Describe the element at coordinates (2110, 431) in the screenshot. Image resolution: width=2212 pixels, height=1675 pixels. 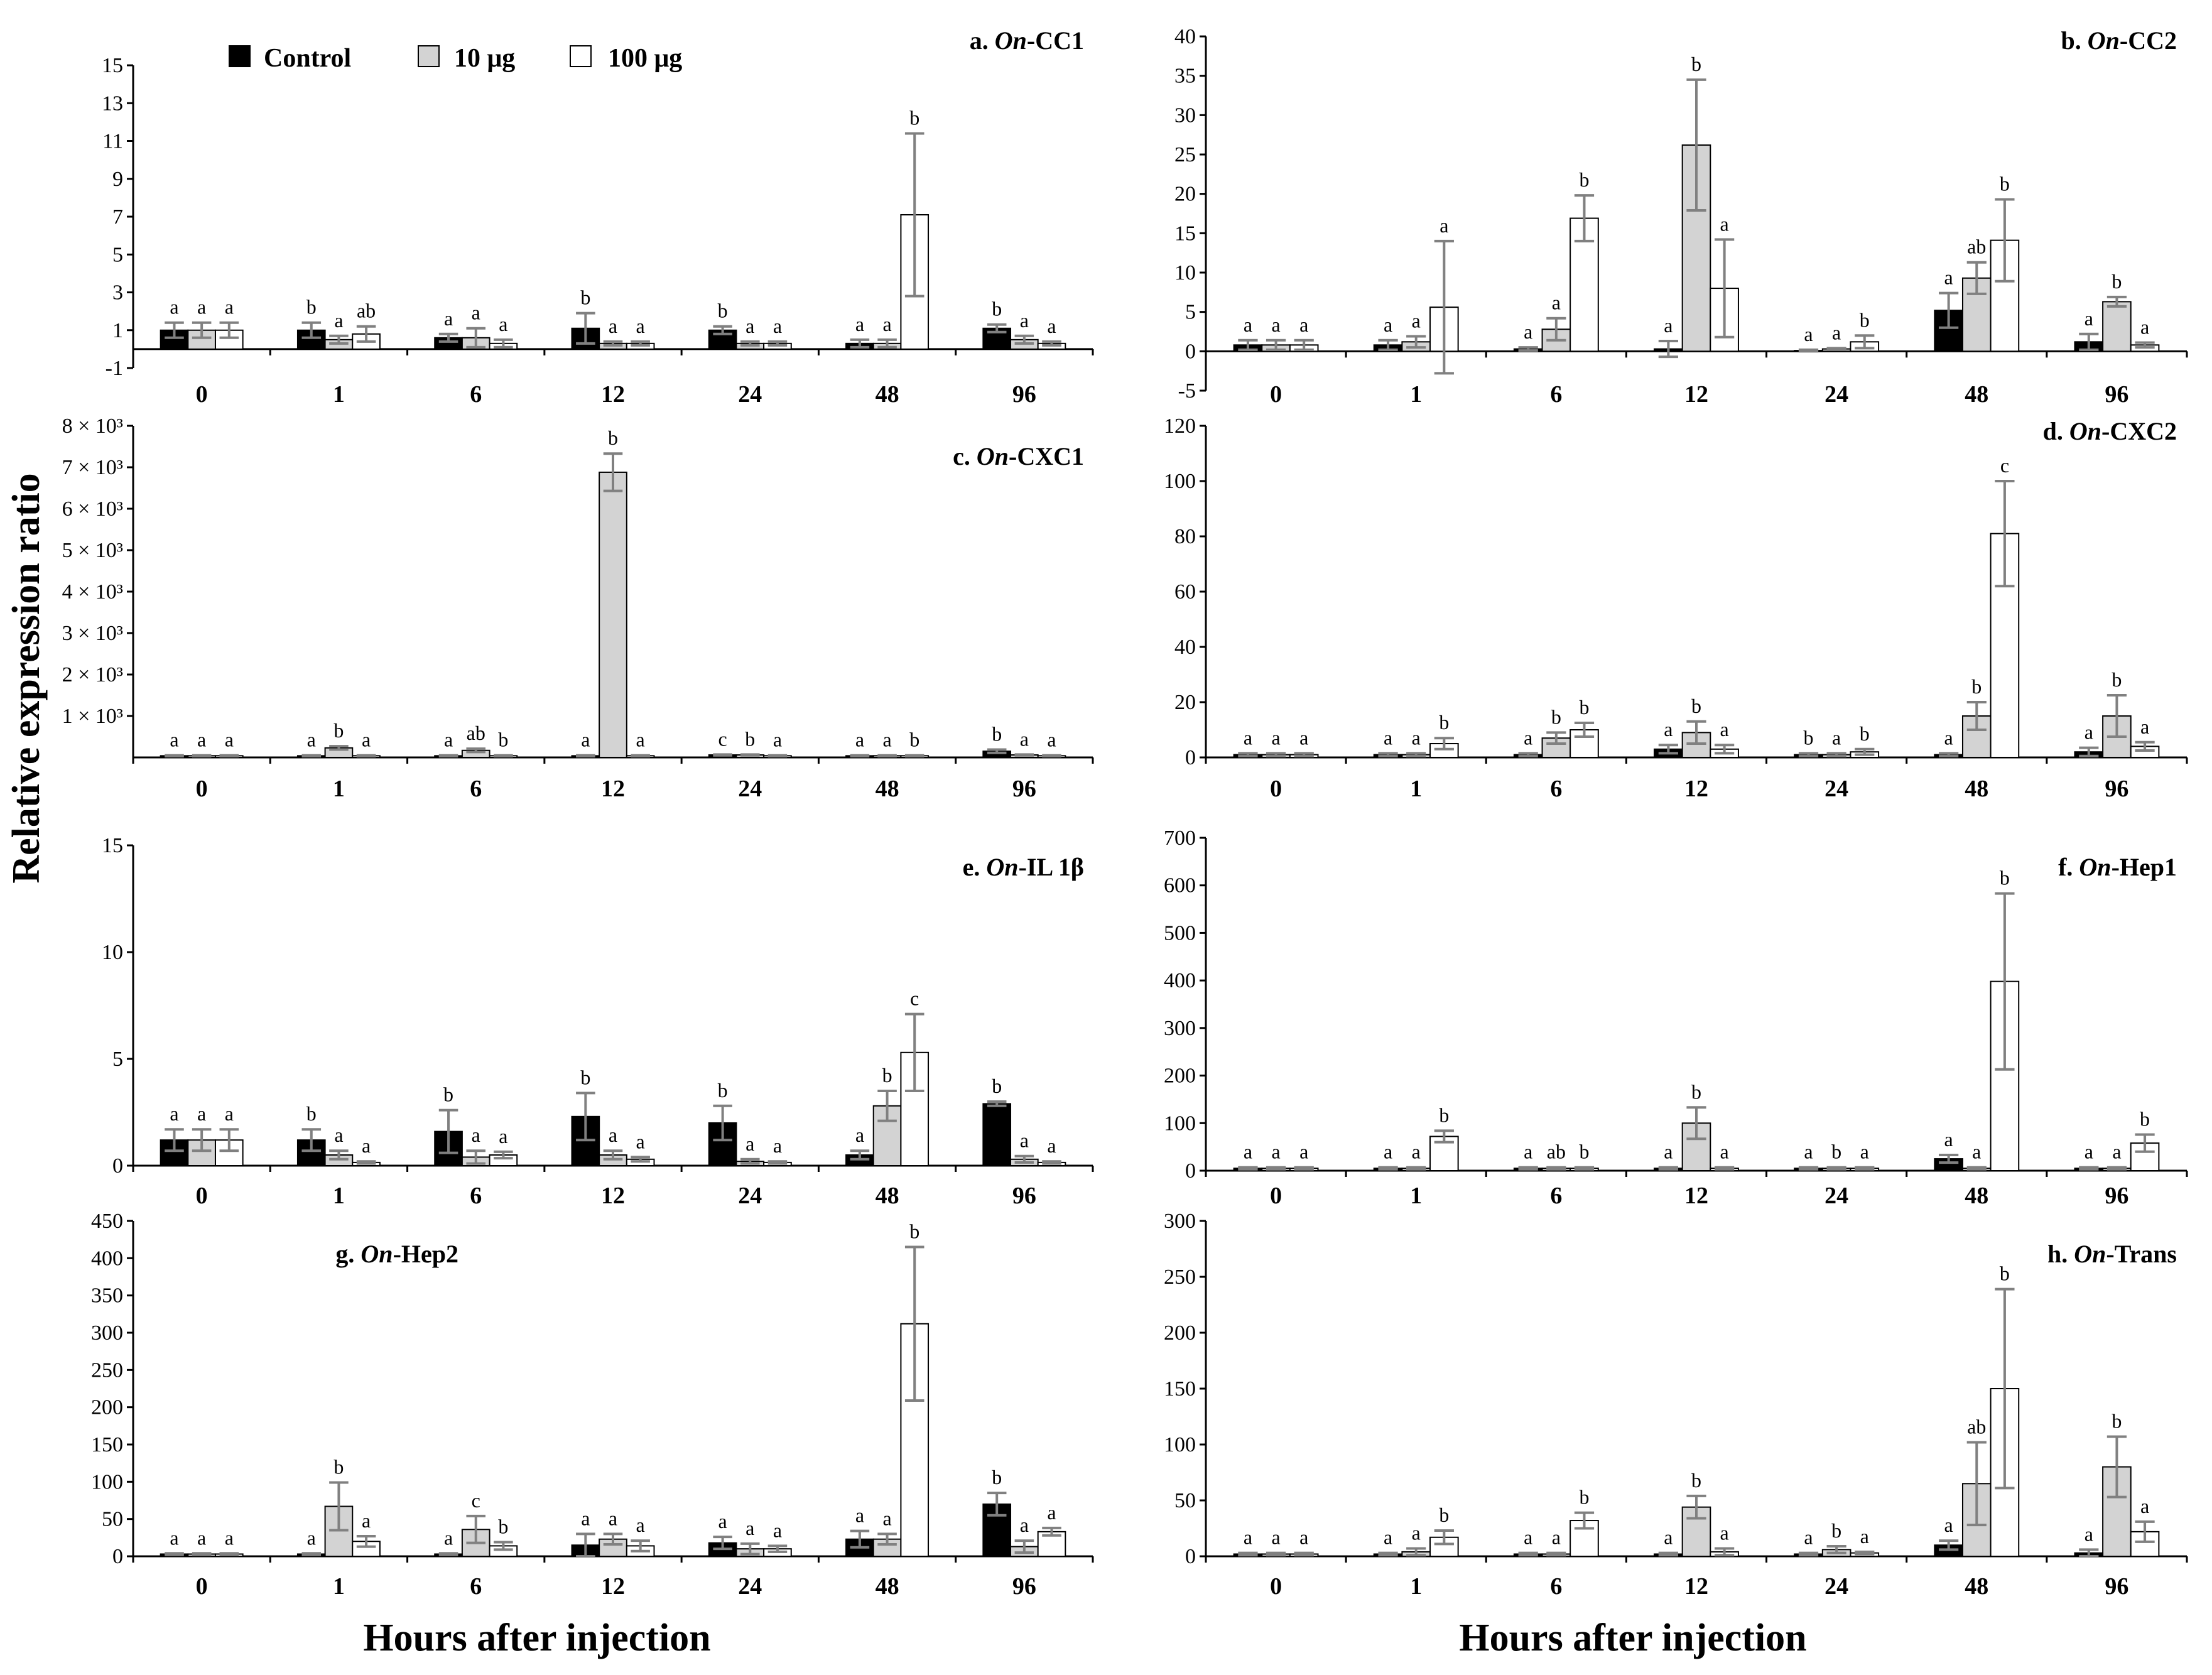
I see `panel-title: d. On-CXC2` at that location.